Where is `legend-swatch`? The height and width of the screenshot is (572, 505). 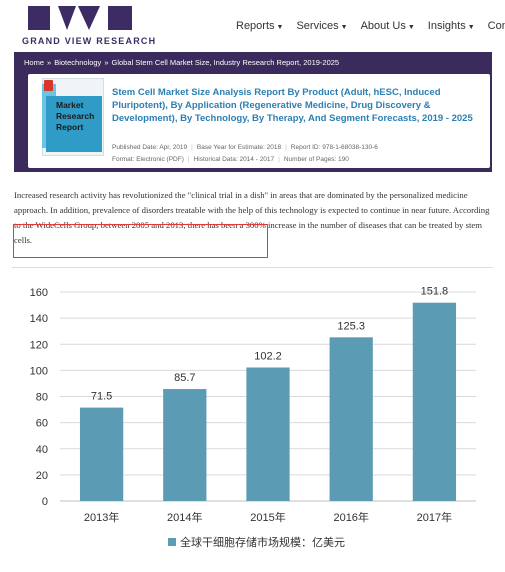
legend-swatch is located at coordinates (172, 542).